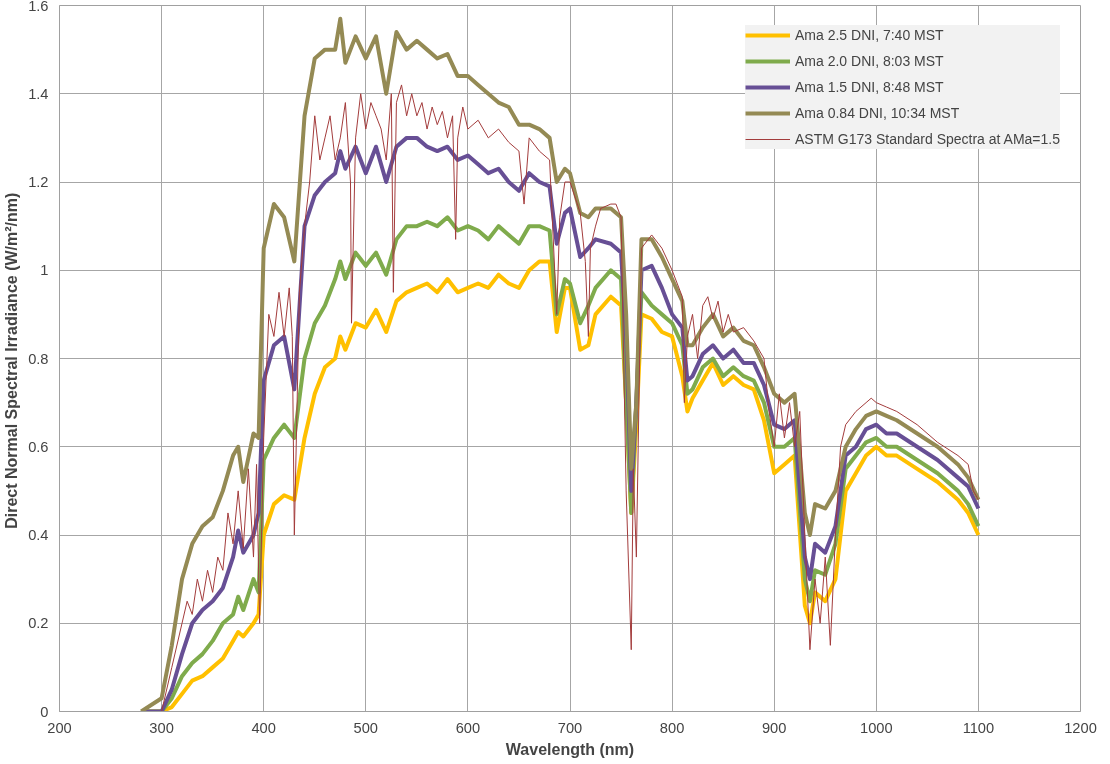 The height and width of the screenshot is (764, 1110). What do you see at coordinates (44, 270) in the screenshot?
I see `y-tick-label: 1` at bounding box center [44, 270].